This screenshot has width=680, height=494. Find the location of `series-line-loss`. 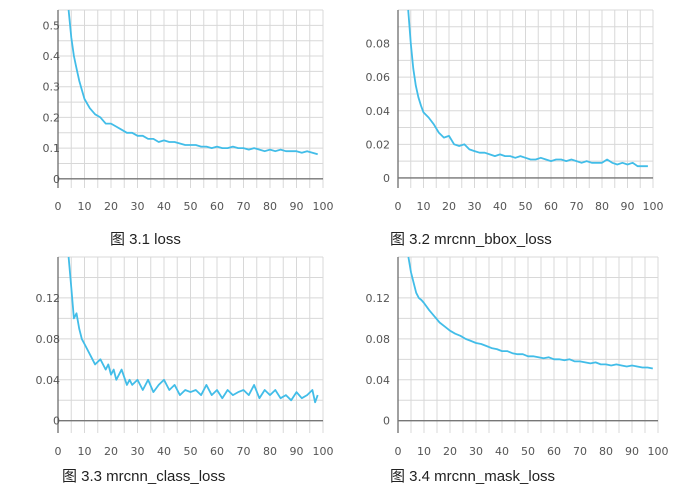

series-line-loss is located at coordinates (192, 82).